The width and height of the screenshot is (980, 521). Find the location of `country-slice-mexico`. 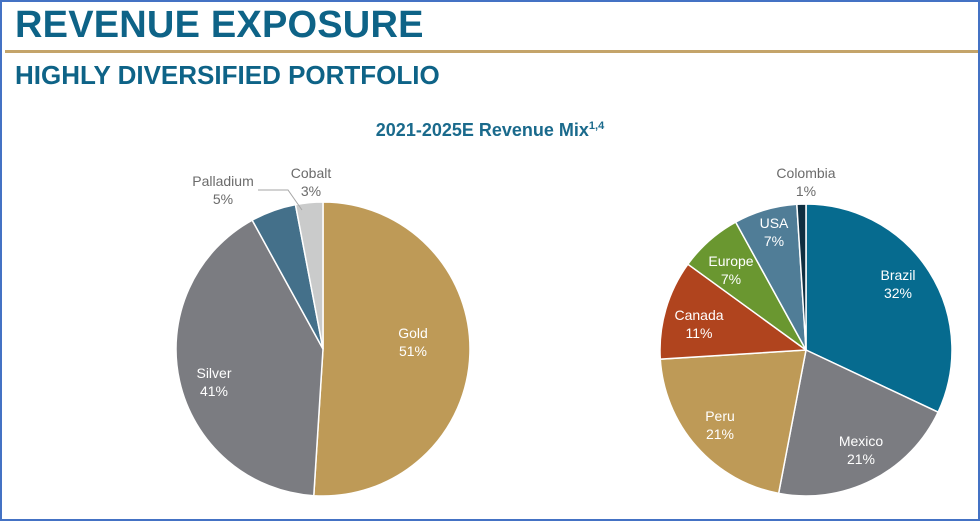

country-slice-mexico is located at coordinates (858, 422).